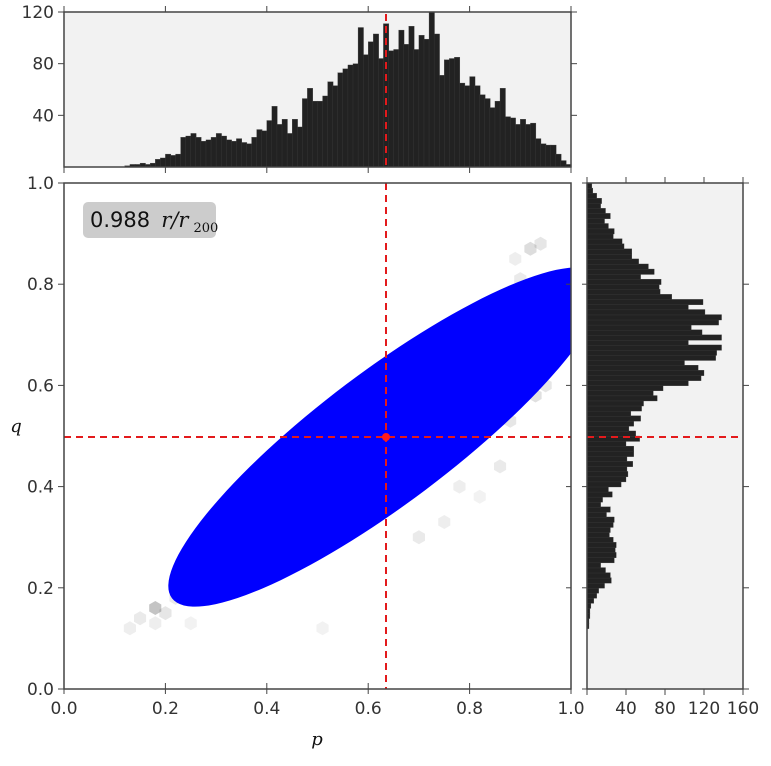 Image resolution: width=771 pixels, height=766 pixels. I want to click on x-tick-label: 0.0, so click(63, 709).